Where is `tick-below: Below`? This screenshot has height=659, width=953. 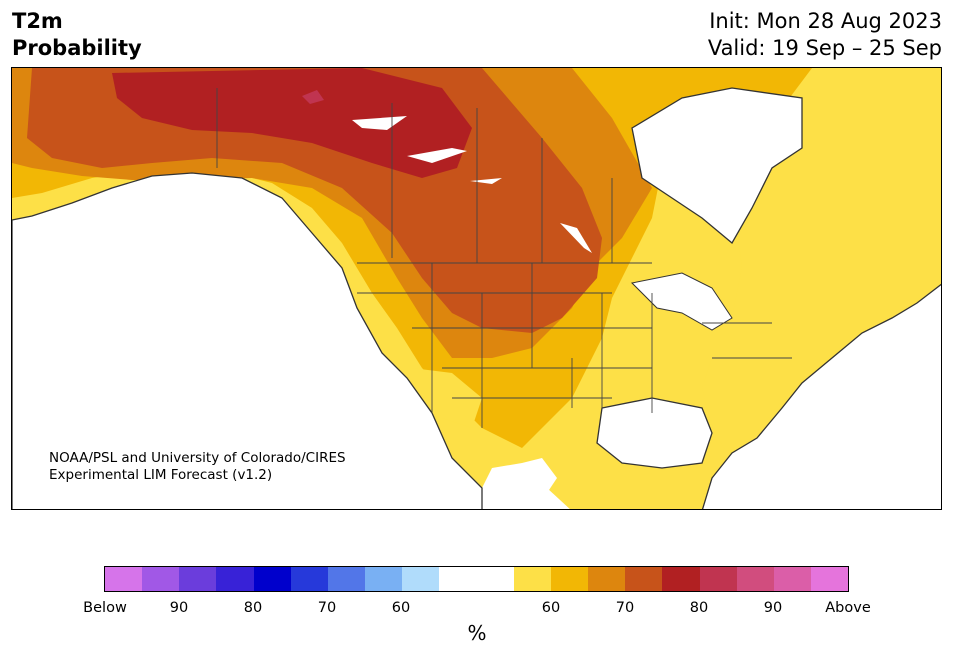 tick-below: Below is located at coordinates (105, 608).